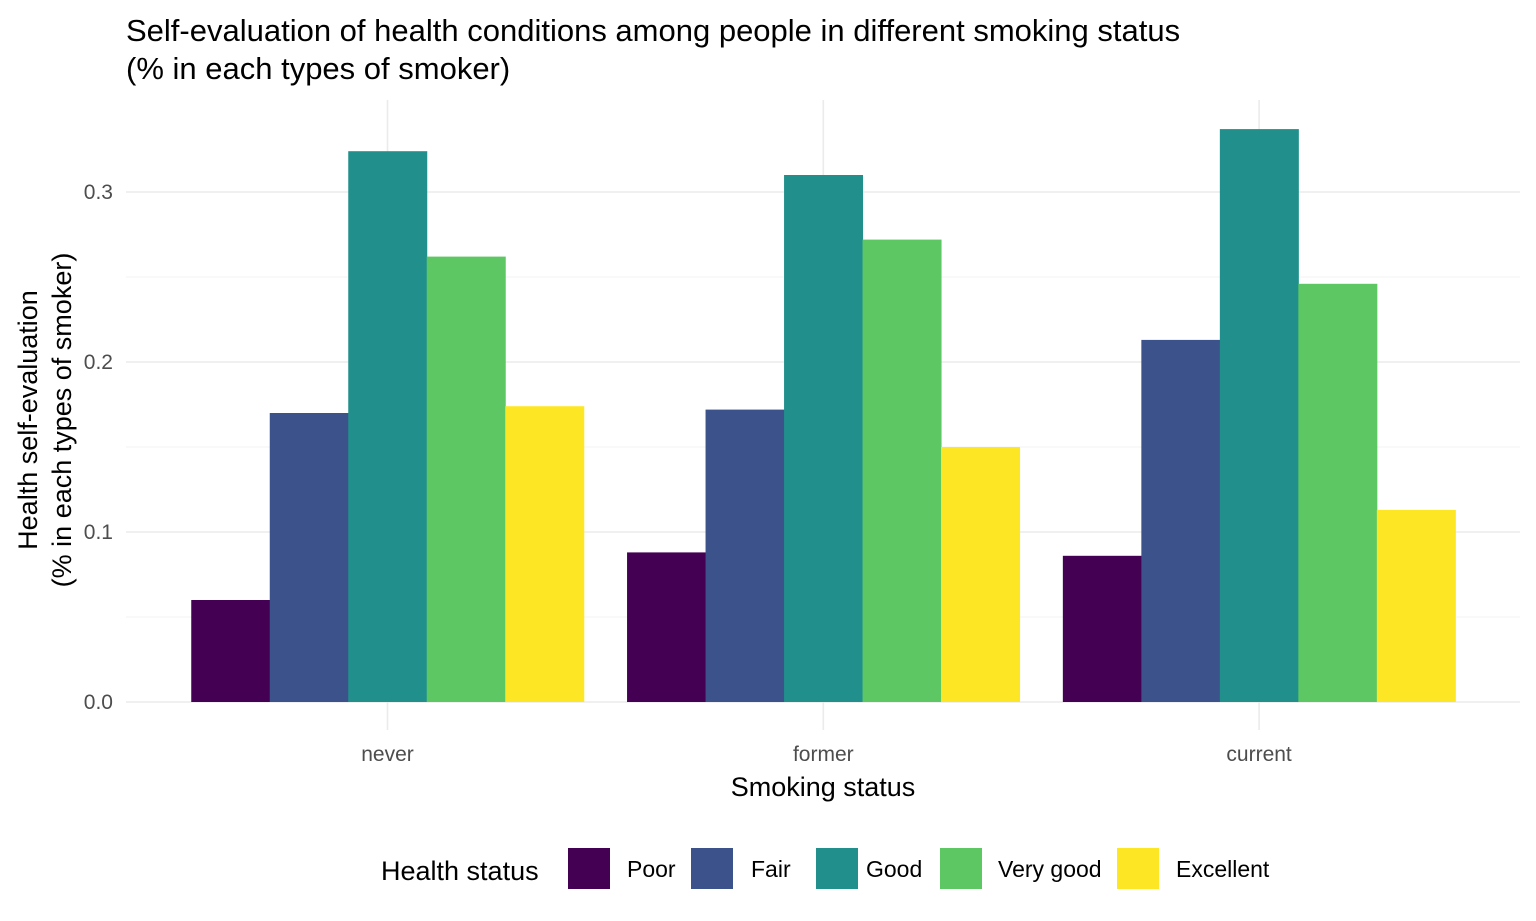 The height and width of the screenshot is (921, 1536). Describe the element at coordinates (466, 479) in the screenshot. I see `bar-never-very-good` at that location.